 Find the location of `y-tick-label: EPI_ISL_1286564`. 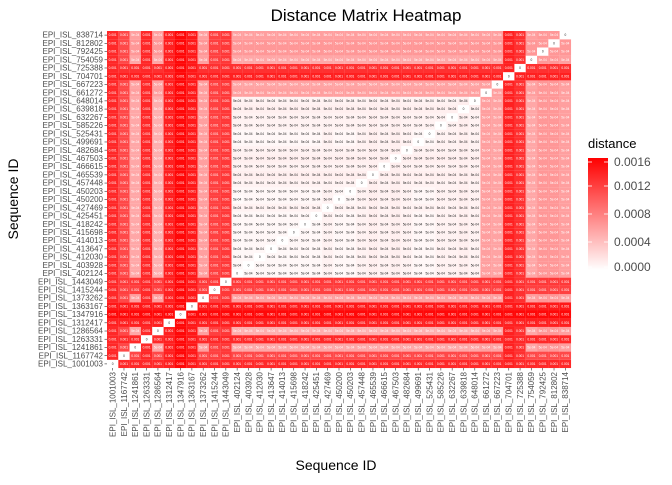

y-tick-label: EPI_ISL_1286564 is located at coordinates (70, 331).